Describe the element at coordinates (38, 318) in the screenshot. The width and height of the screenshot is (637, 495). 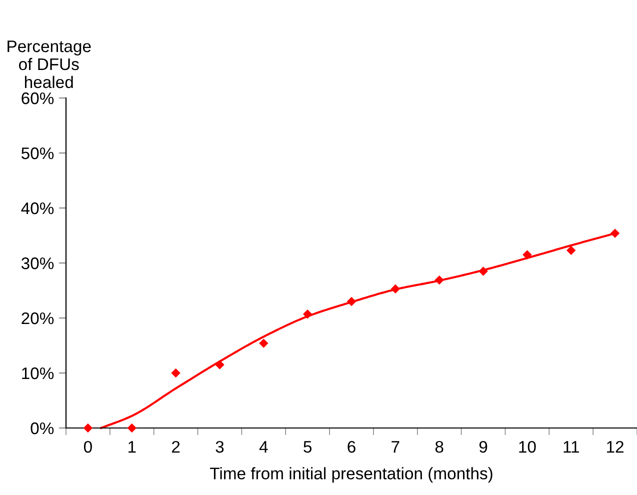
I see `y-tick-label: 20%` at that location.